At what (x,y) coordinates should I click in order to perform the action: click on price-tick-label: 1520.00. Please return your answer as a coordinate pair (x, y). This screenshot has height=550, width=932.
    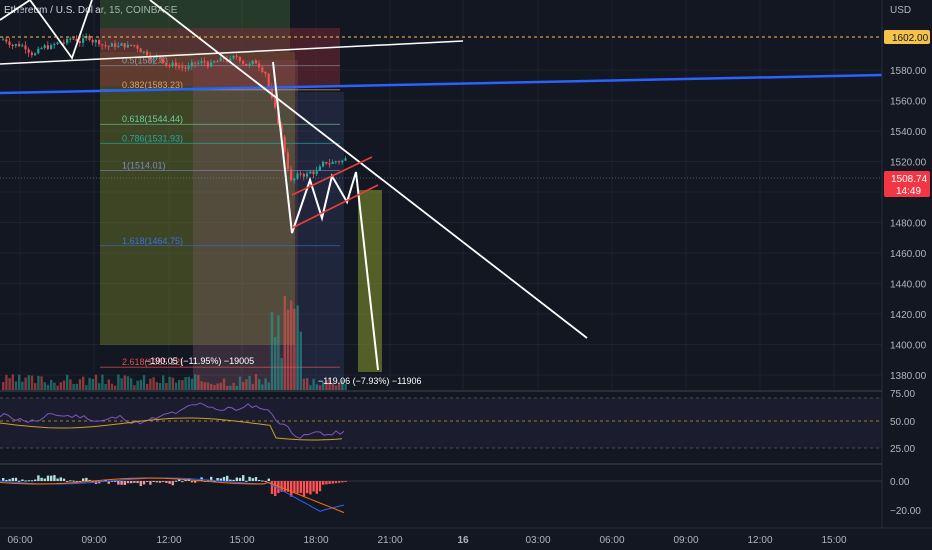
    Looking at the image, I should click on (908, 163).